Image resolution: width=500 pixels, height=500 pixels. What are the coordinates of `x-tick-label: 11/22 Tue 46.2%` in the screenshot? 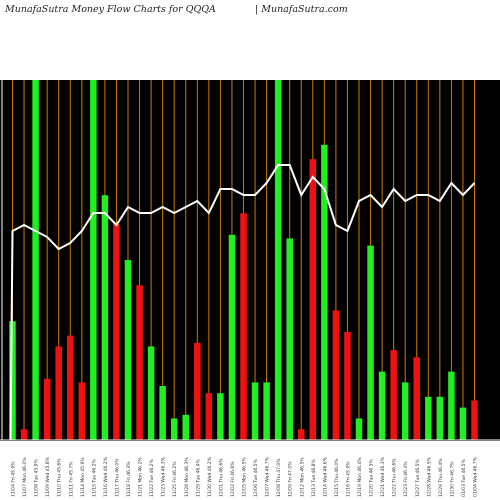 It's located at (152, 477).